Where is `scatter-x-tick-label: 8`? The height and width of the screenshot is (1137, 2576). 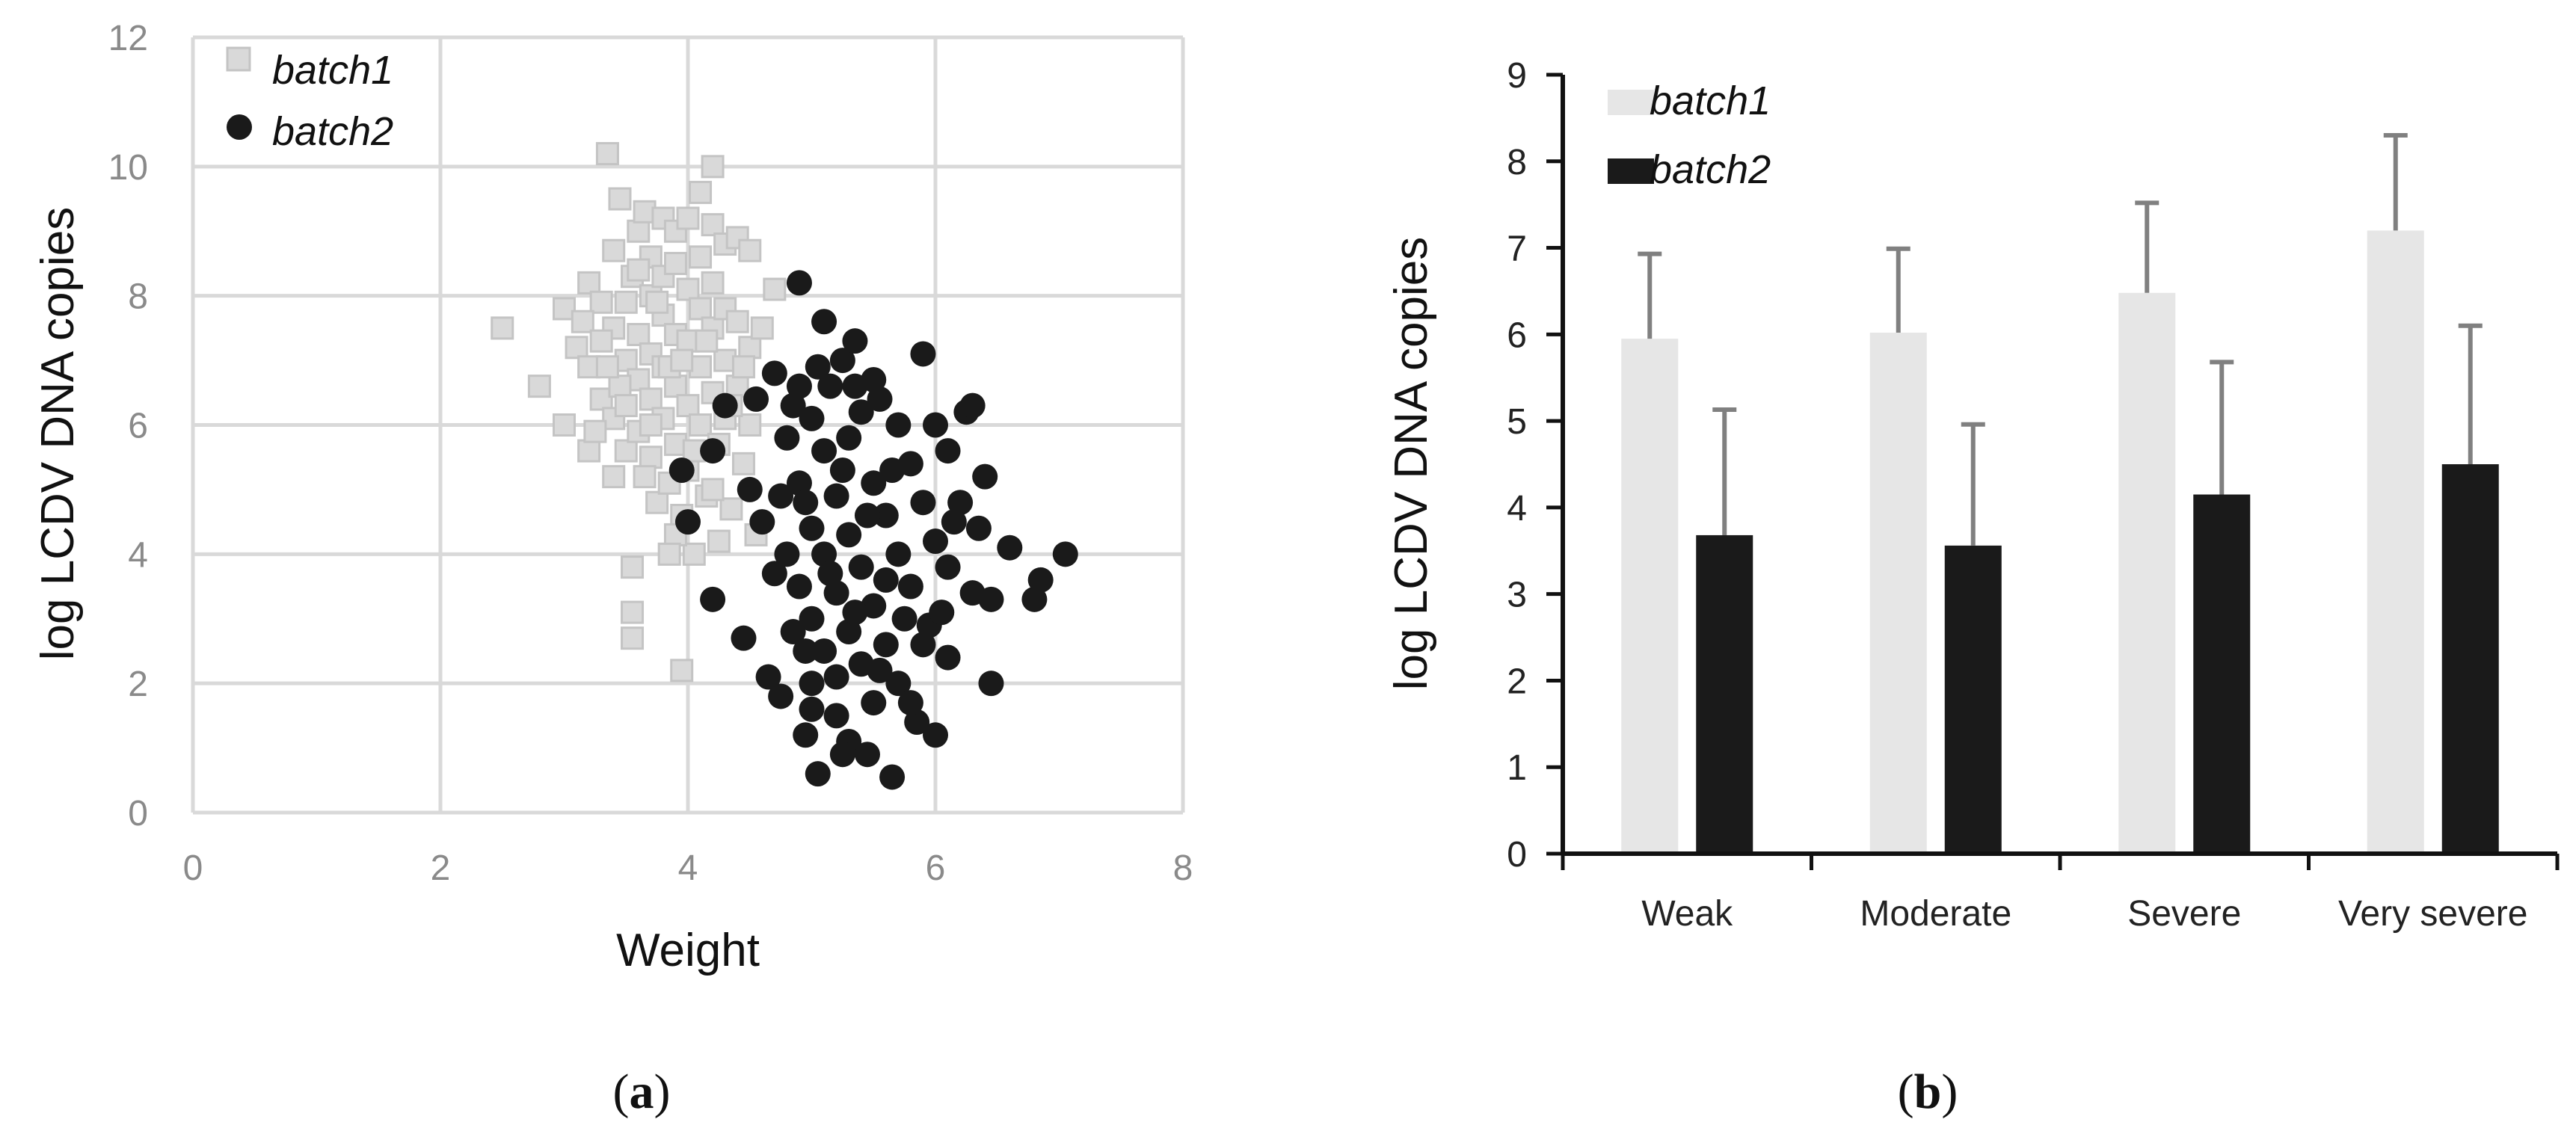 scatter-x-tick-label: 8 is located at coordinates (1183, 868).